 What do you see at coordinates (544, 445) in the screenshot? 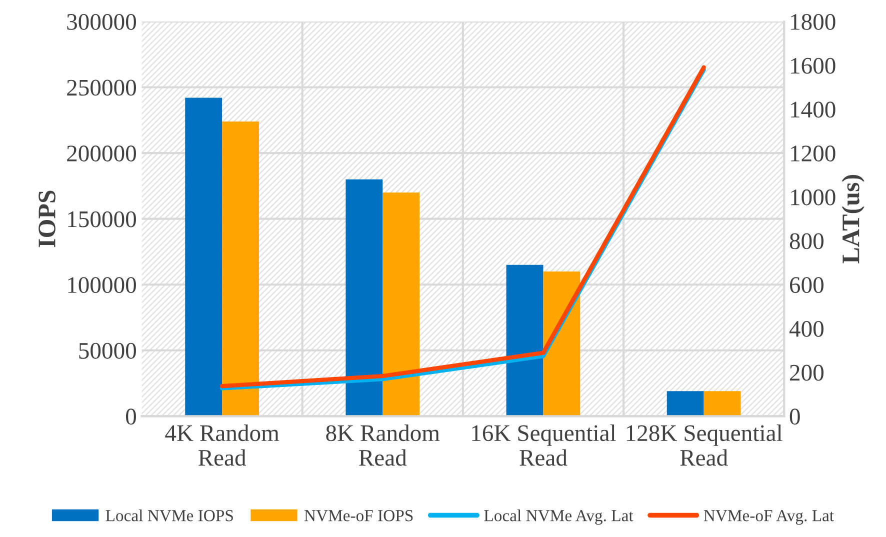
I see `x-tick-label: 16K Sequential Read` at bounding box center [544, 445].